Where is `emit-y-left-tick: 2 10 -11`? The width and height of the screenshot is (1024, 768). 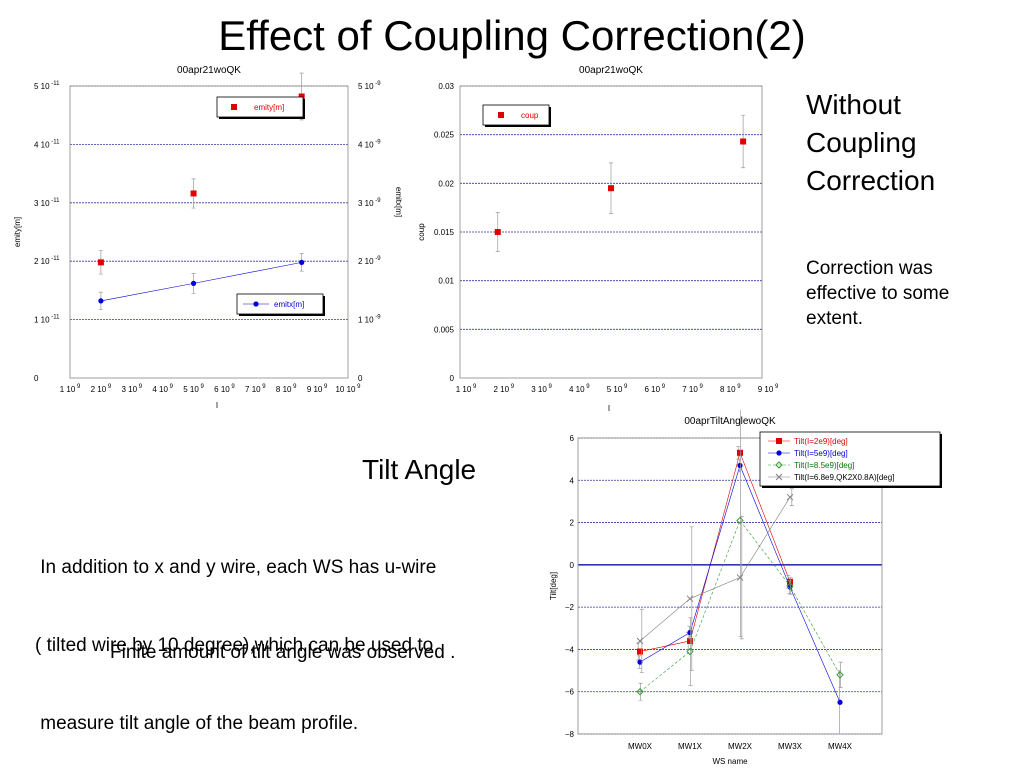 emit-y-left-tick: 2 10 -11 is located at coordinates (47, 261).